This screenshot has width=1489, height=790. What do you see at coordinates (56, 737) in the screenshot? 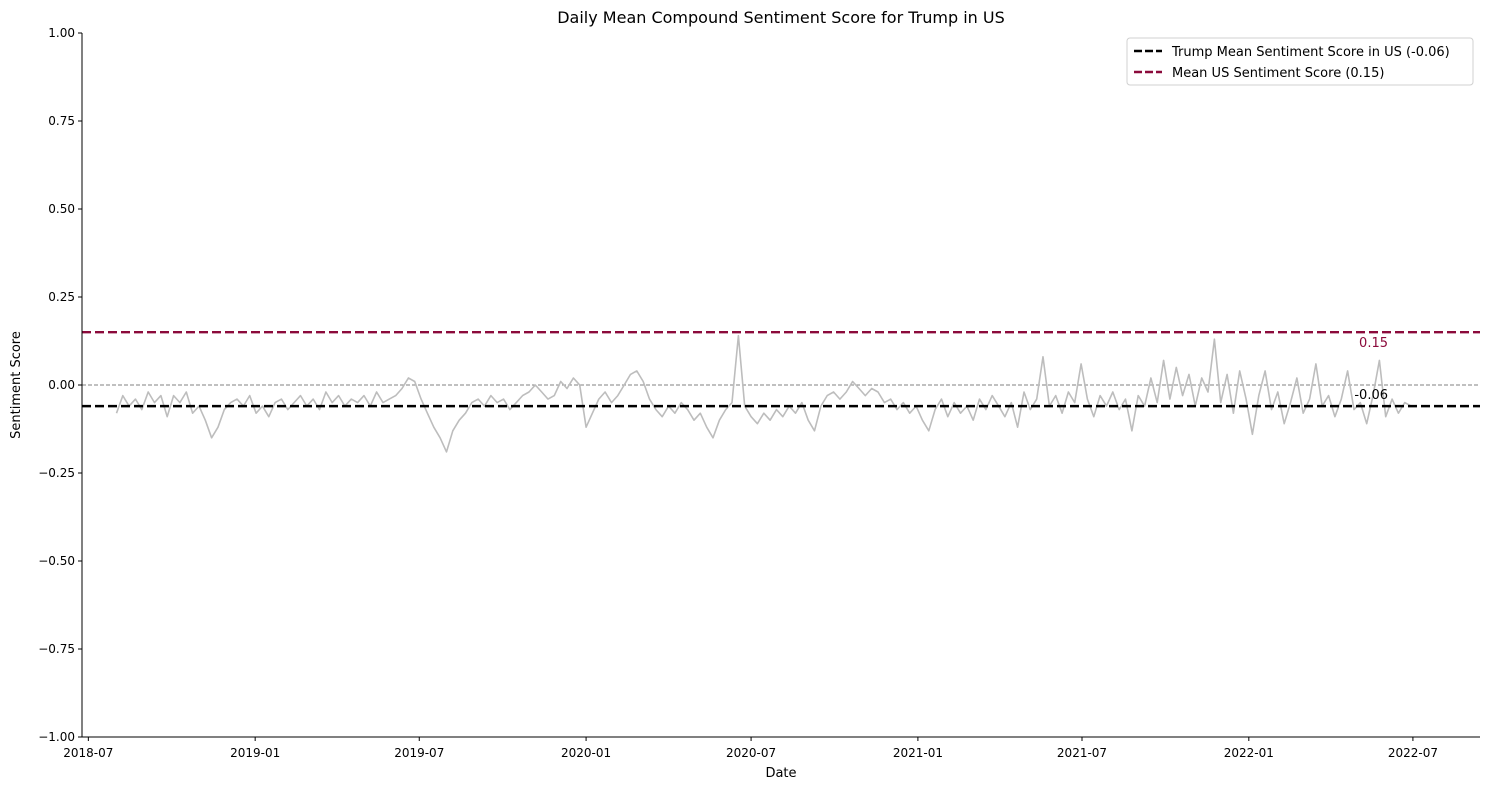
I see `y-tick-label: −1.00` at bounding box center [56, 737].